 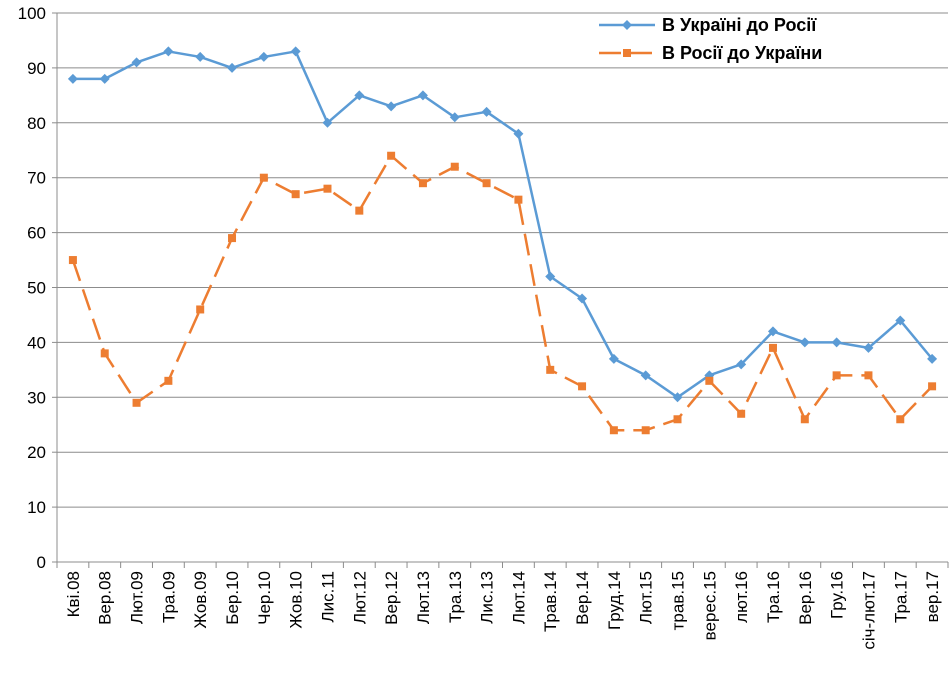 I want to click on x-tick-label: Тра.13, so click(x=455, y=597).